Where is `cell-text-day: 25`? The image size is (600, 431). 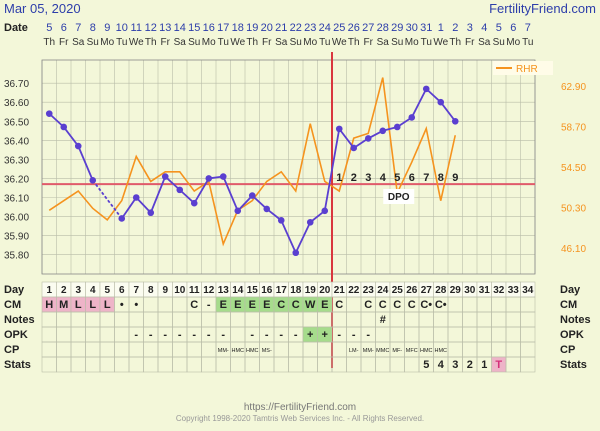
cell-text-day: 25 is located at coordinates (398, 290).